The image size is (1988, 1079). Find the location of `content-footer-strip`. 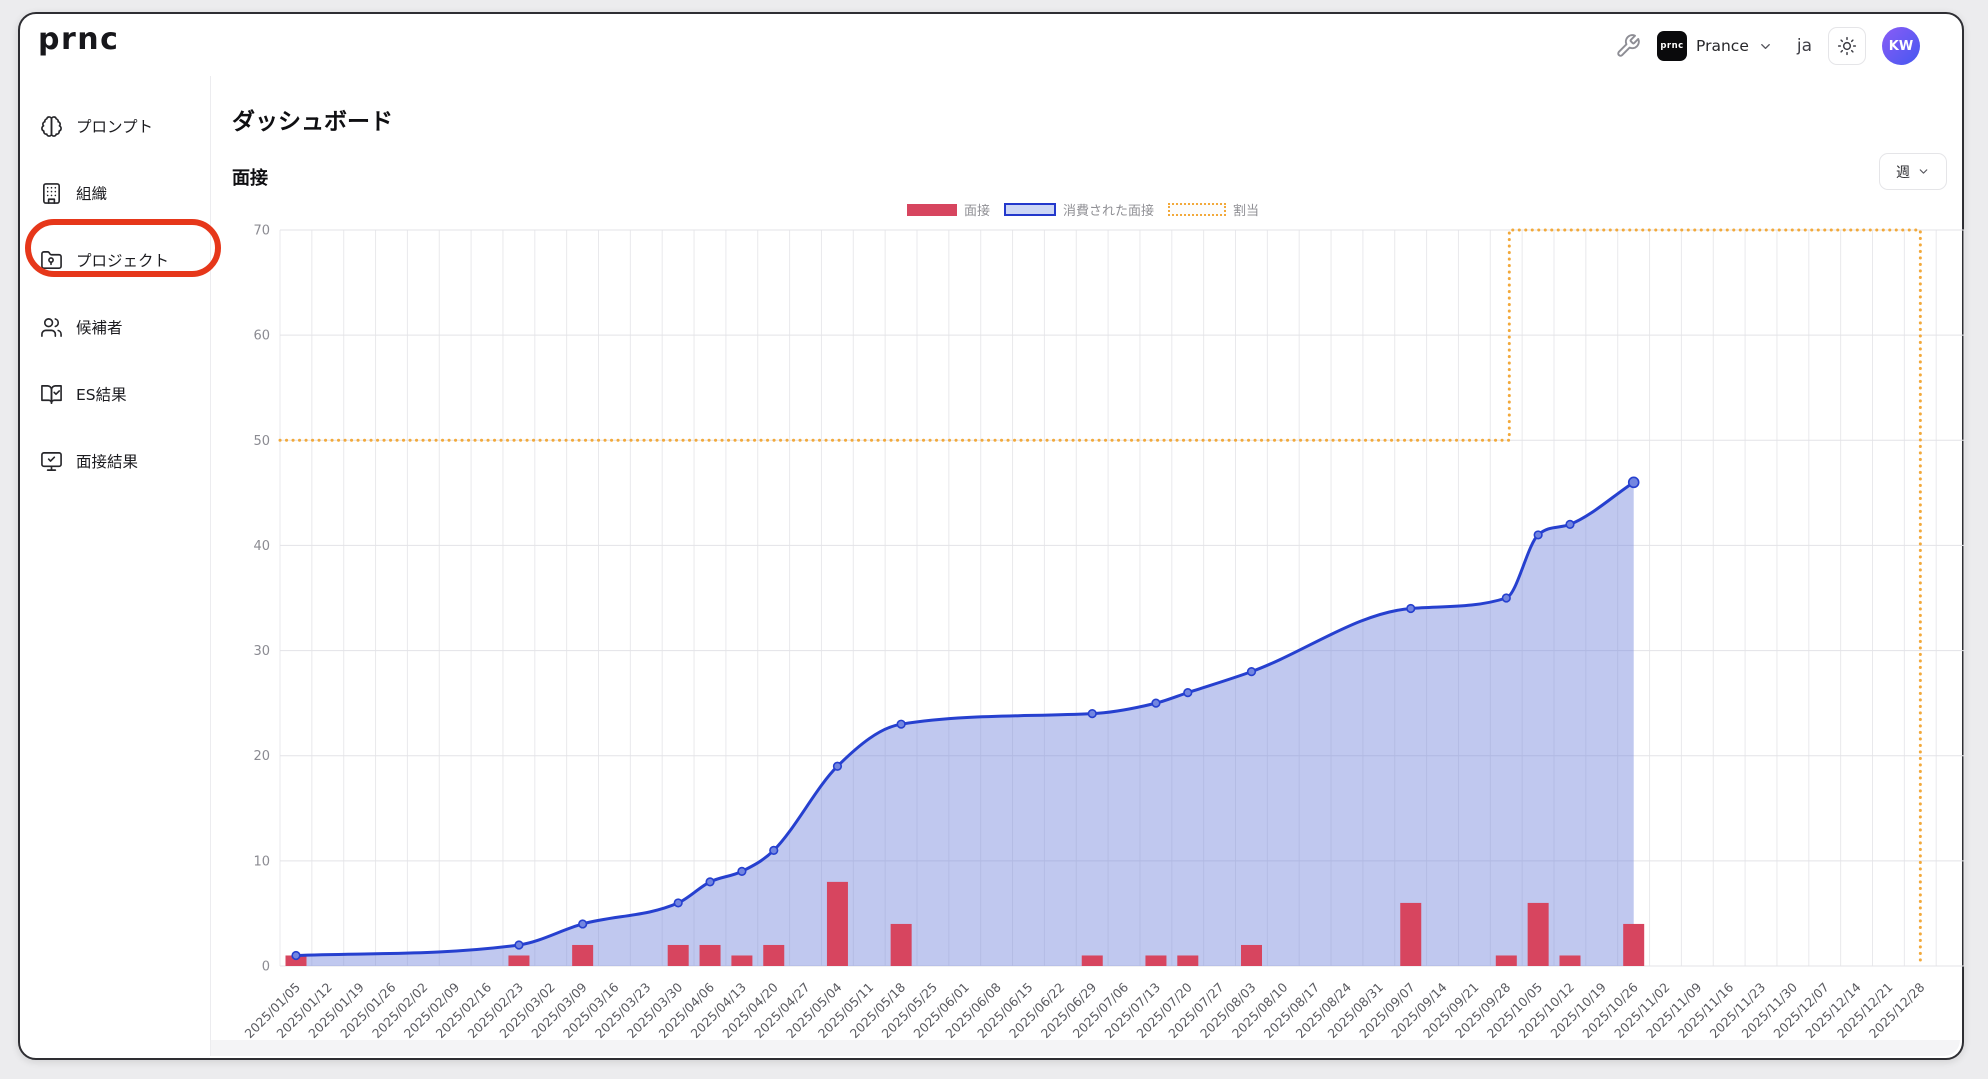

content-footer-strip is located at coordinates (1085, 1048).